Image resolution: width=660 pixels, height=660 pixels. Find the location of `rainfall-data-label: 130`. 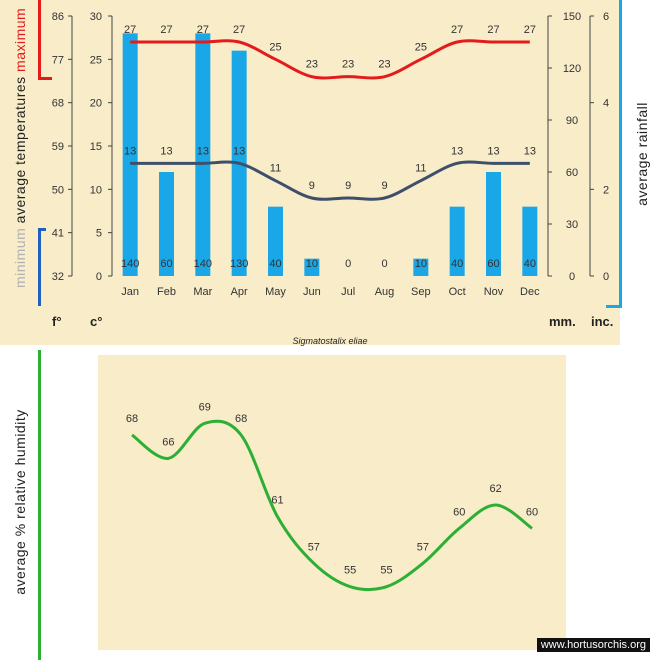

rainfall-data-label: 130 is located at coordinates (239, 264).